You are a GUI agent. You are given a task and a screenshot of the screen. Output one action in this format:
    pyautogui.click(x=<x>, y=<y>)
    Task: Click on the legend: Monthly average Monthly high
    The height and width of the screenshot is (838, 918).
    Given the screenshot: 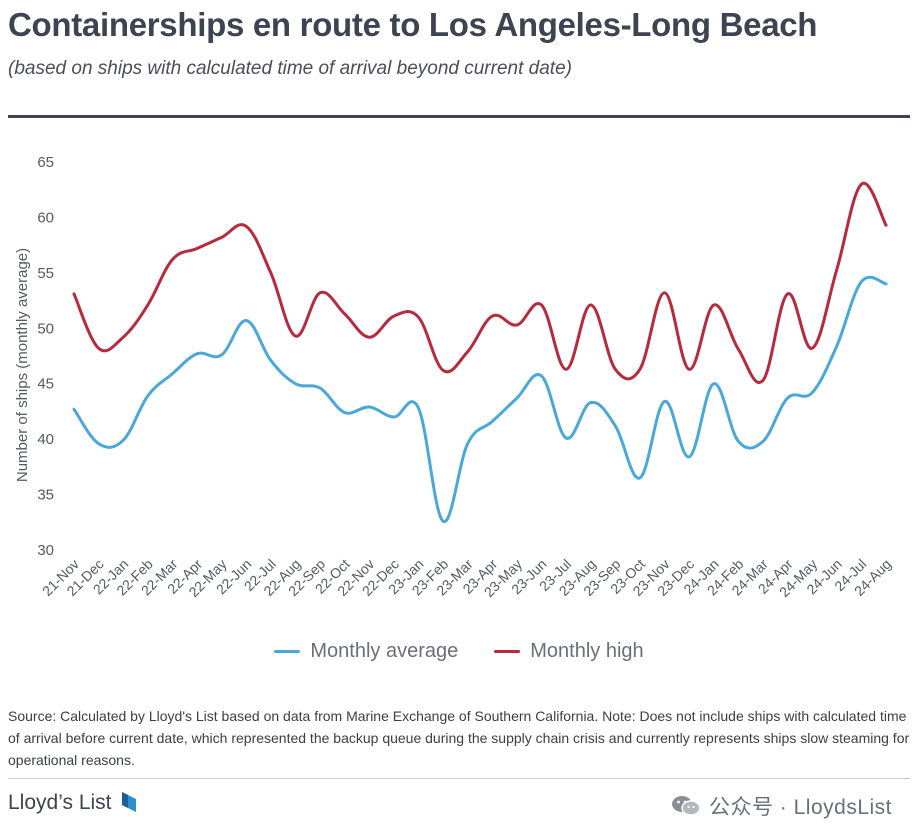 What is the action you would take?
    pyautogui.click(x=459, y=651)
    